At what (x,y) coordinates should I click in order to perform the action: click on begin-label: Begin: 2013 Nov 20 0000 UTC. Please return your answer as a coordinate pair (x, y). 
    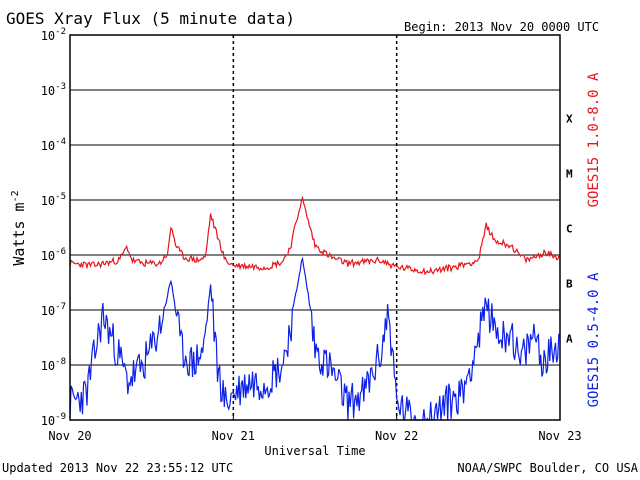
    Looking at the image, I should click on (501, 27).